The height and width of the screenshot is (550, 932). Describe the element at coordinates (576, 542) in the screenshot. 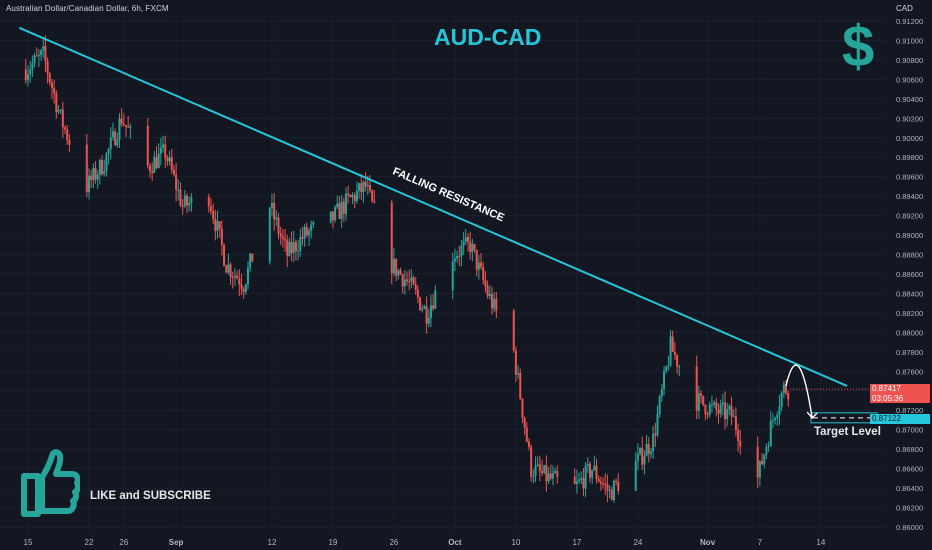

I see `x-tick-label: 17` at that location.